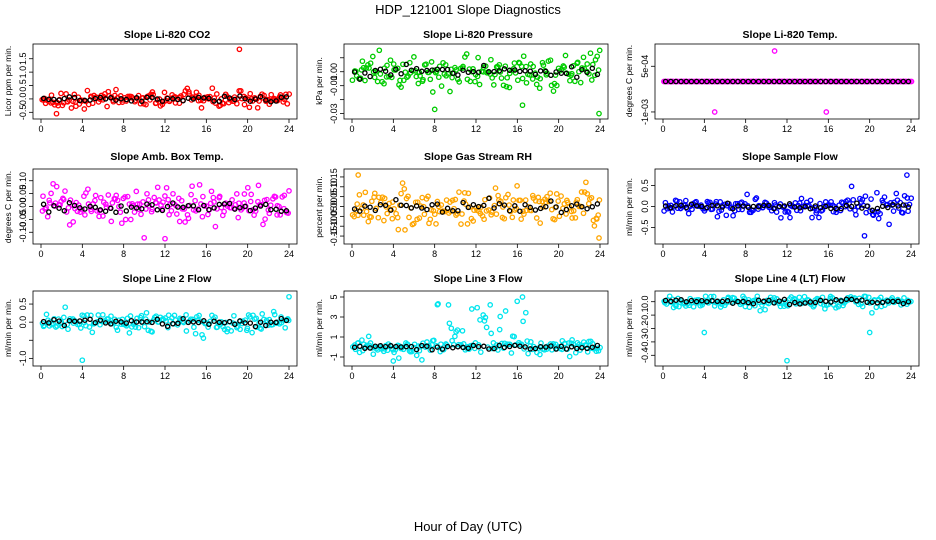 This screenshot has width=936, height=540. What do you see at coordinates (23, 85) in the screenshot?
I see `y-tick-label: 0.5` at bounding box center [23, 85].